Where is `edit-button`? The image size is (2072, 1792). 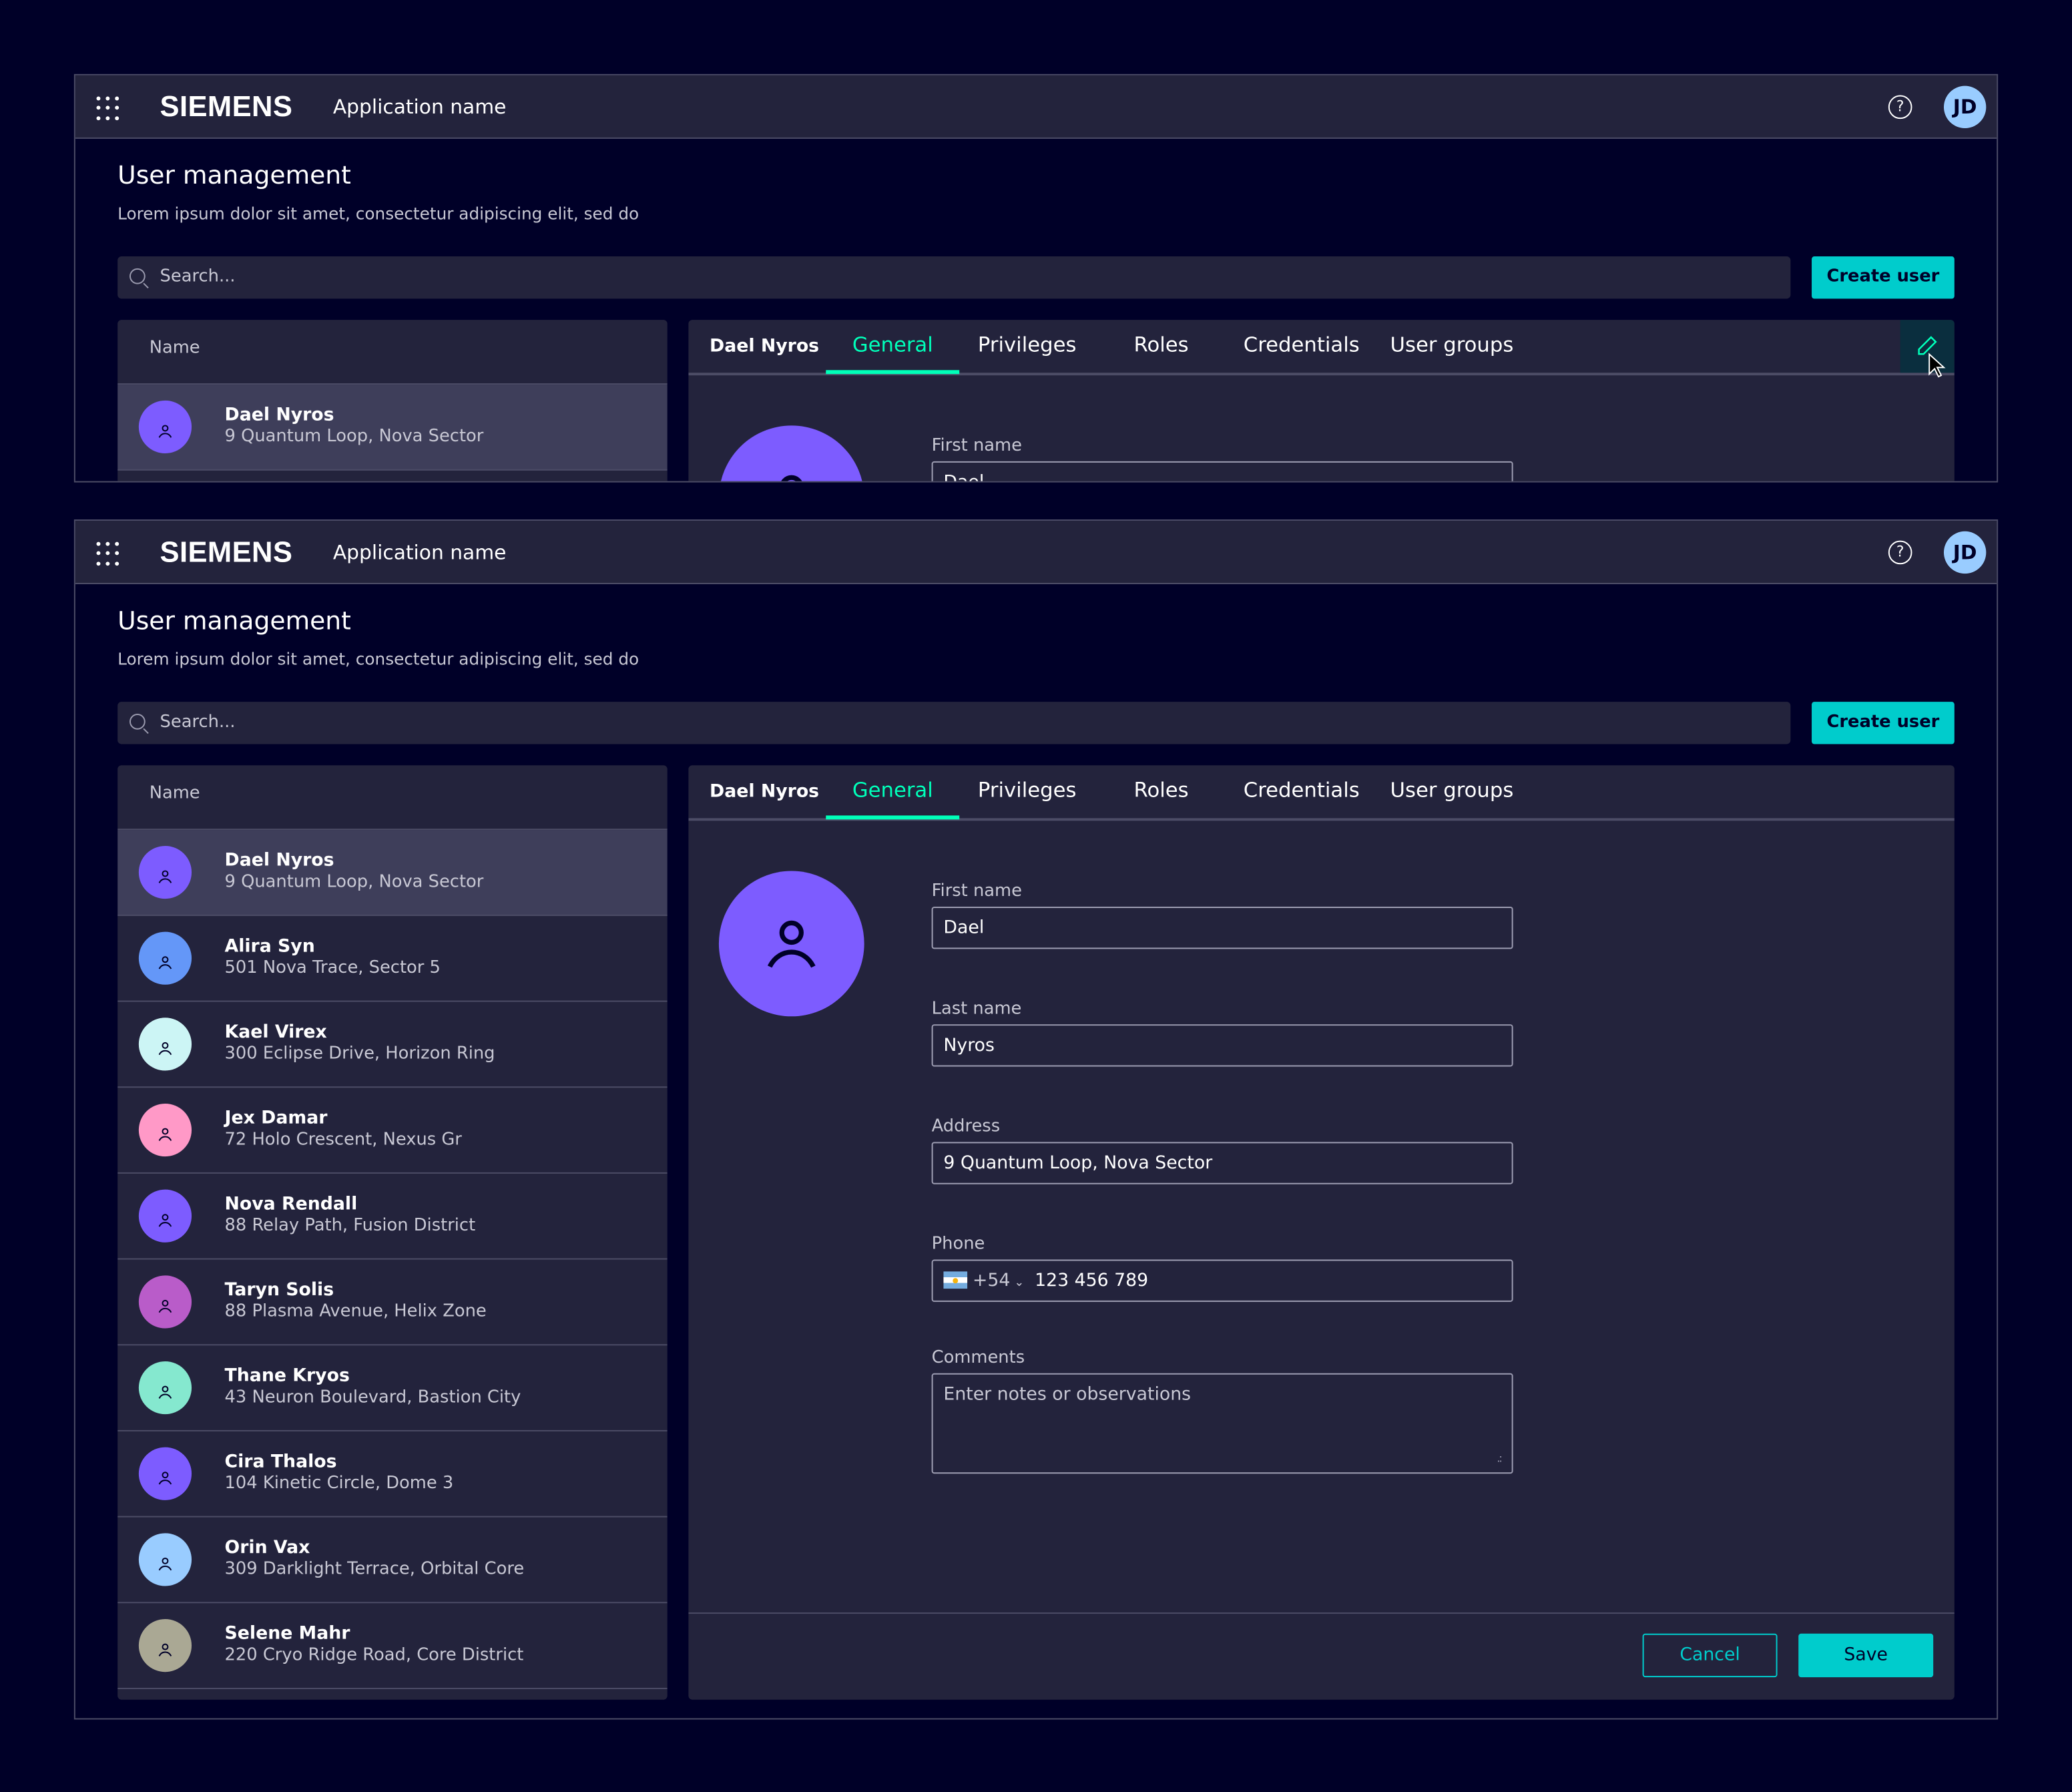
edit-button is located at coordinates (1927, 347).